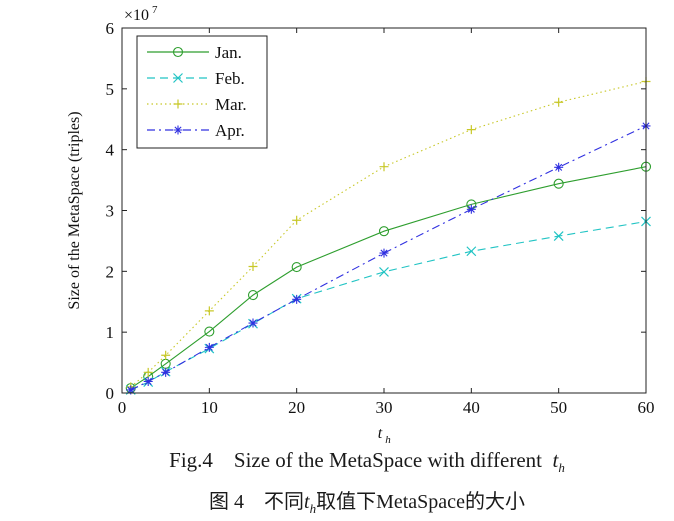 Image resolution: width=674 pixels, height=521 pixels. Describe the element at coordinates (558, 407) in the screenshot. I see `x-tick-label-50: 50` at that location.